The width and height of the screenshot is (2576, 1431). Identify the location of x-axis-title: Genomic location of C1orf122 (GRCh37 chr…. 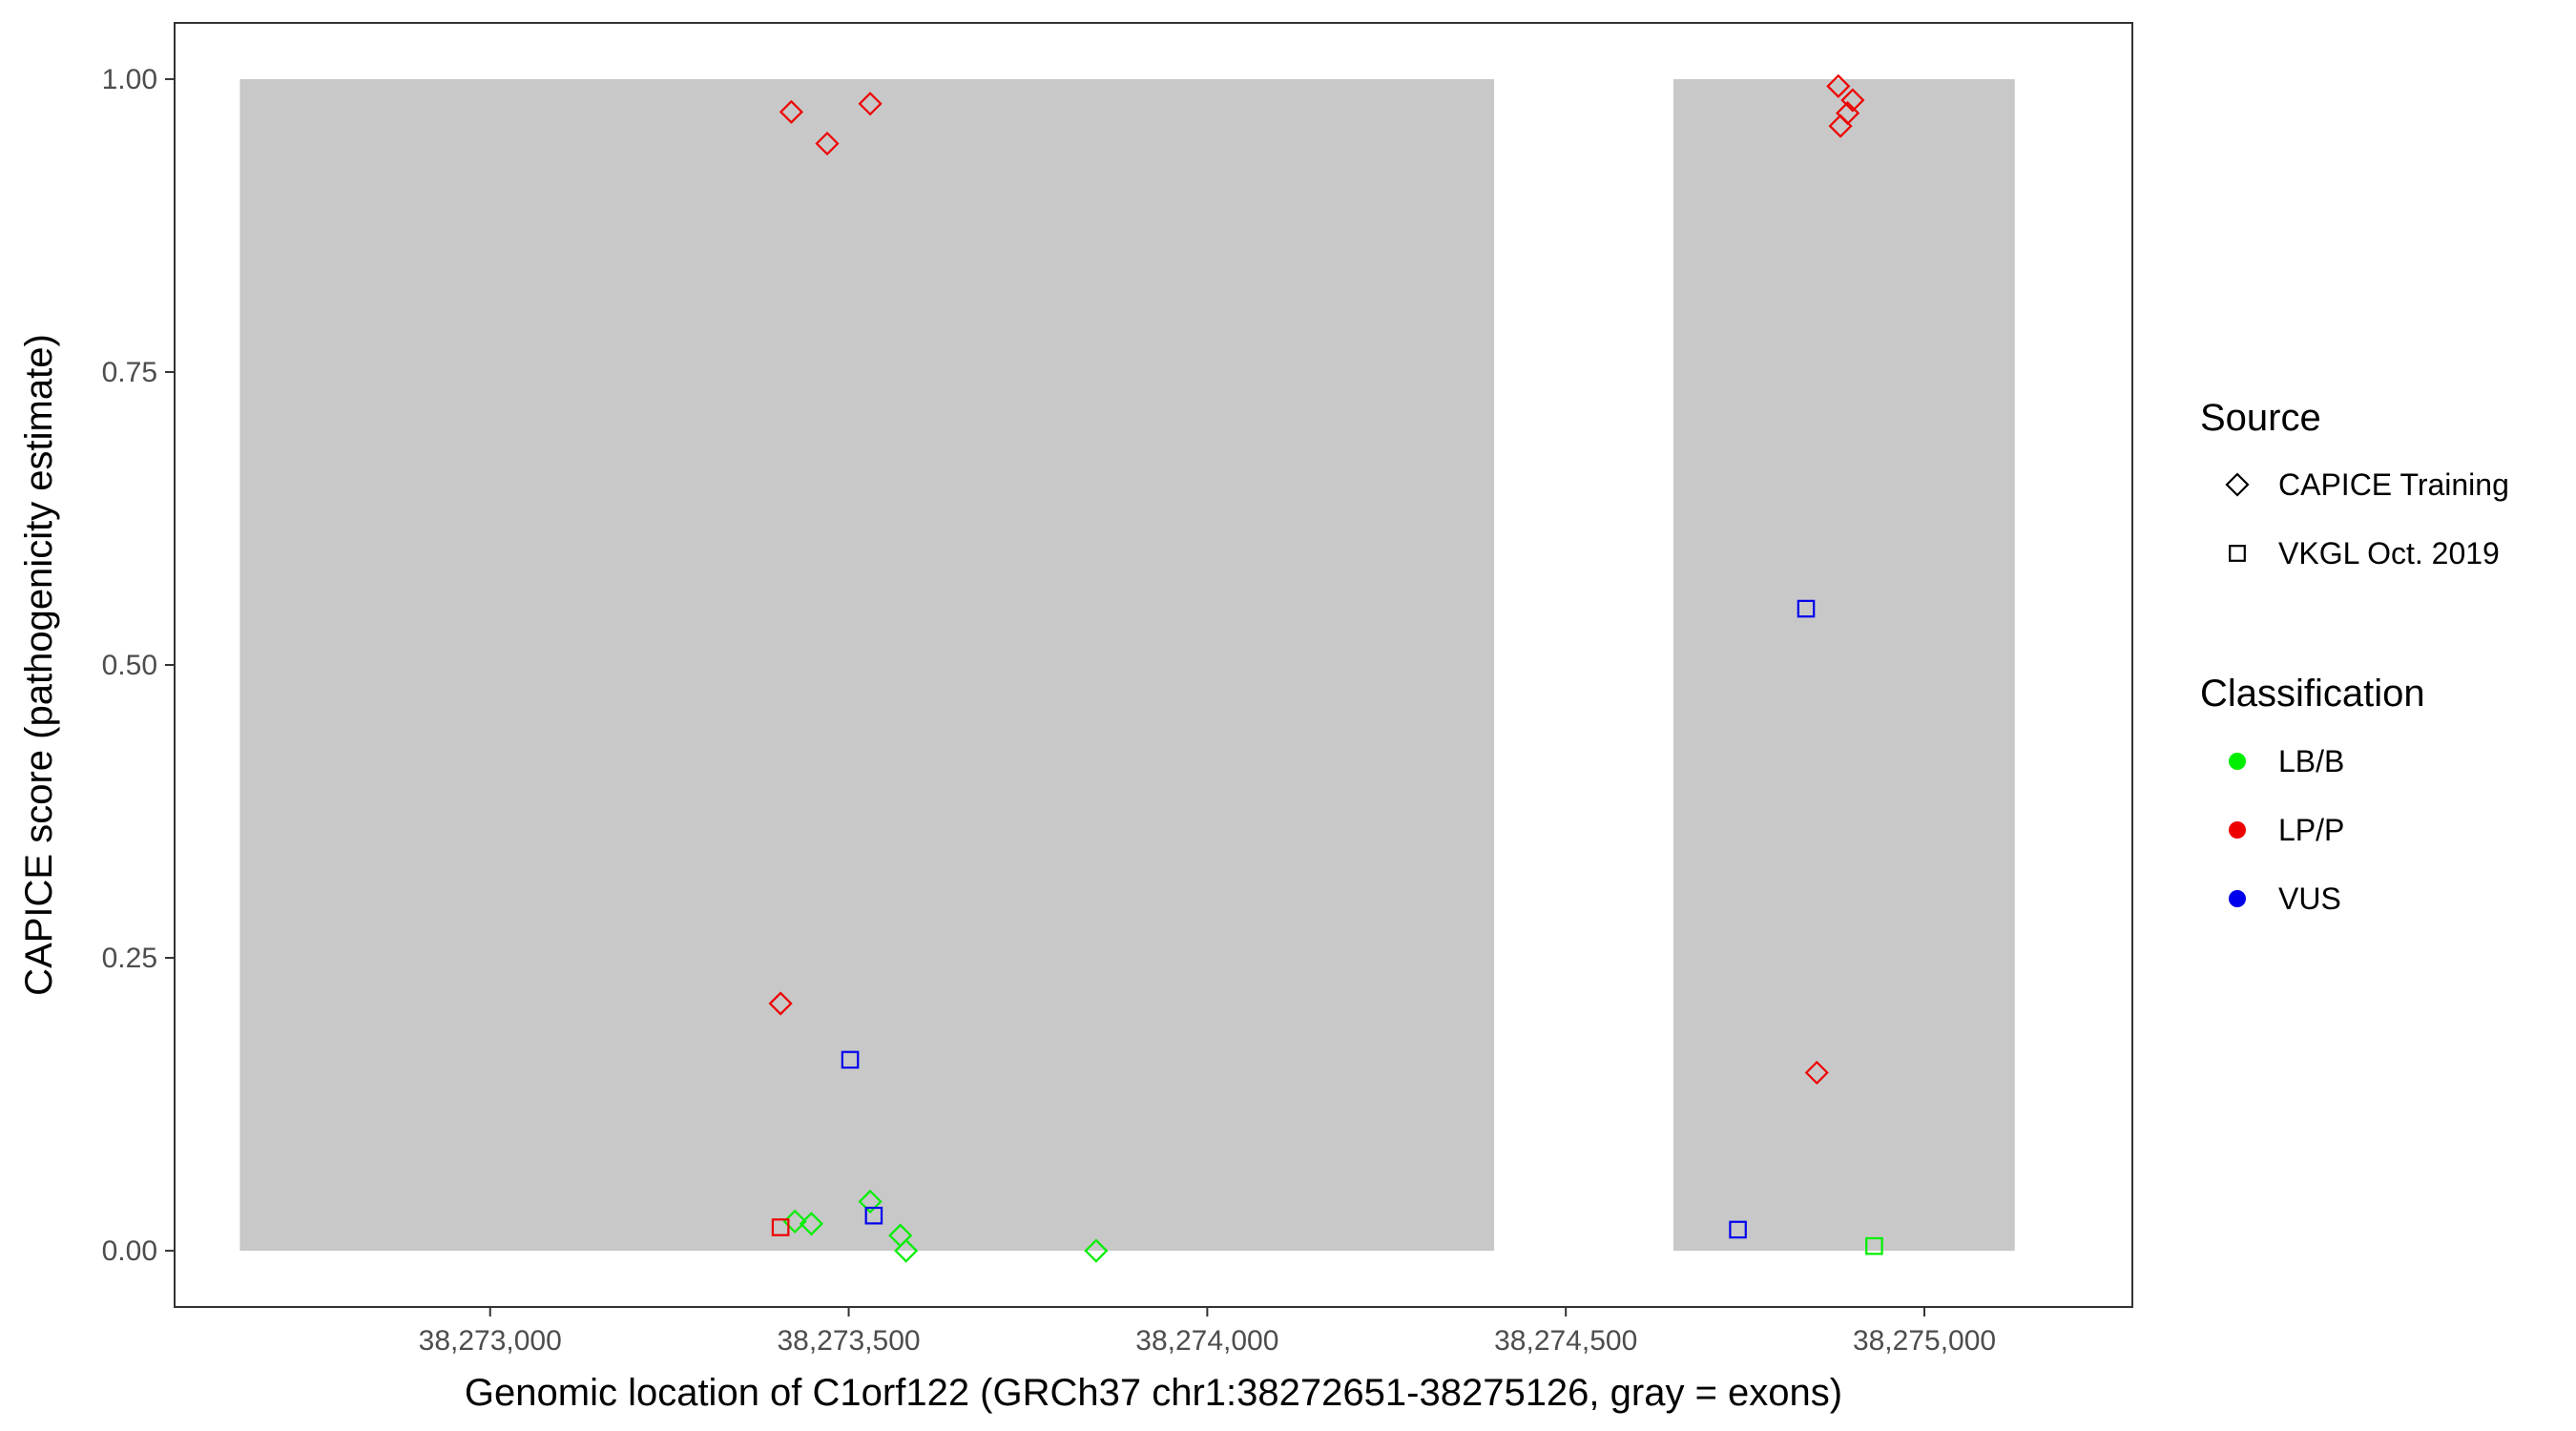
(1153, 1393).